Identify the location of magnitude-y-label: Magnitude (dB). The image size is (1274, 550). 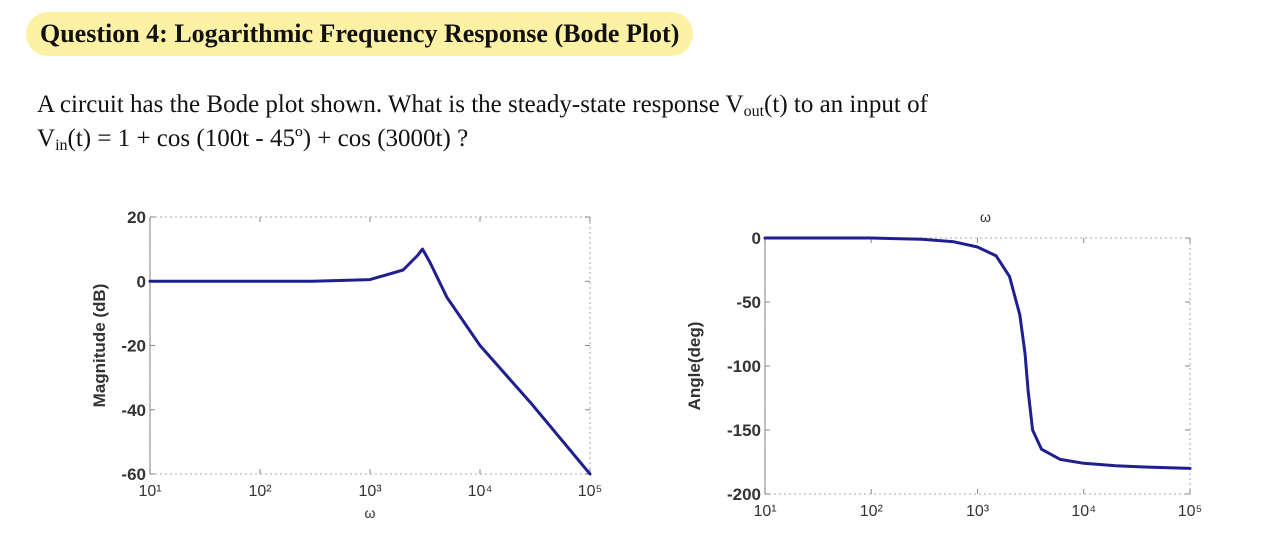
(99, 346).